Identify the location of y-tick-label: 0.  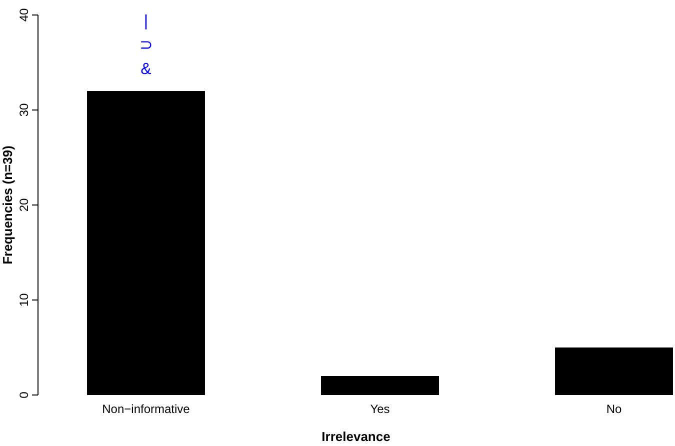
(24, 394).